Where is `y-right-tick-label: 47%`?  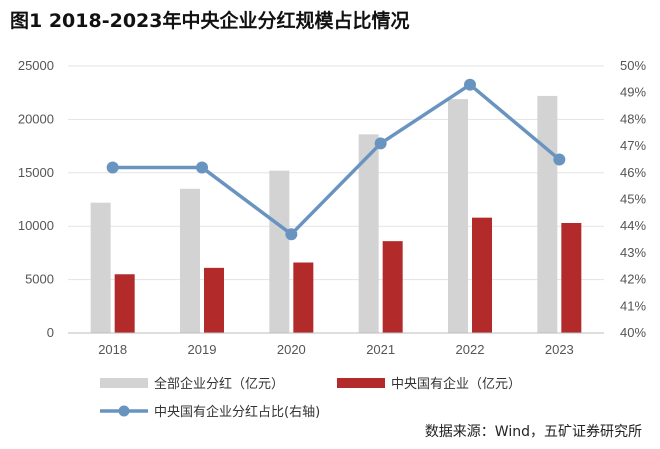
y-right-tick-label: 47% is located at coordinates (633, 145).